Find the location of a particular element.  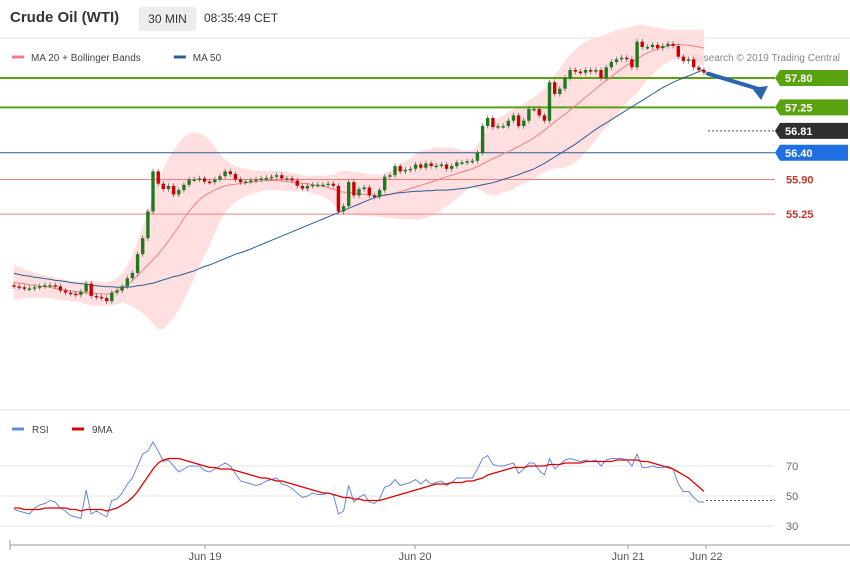

header: Crude Oil (WTI) 30 MIN 08:35:49 CET is located at coordinates (425, 19).